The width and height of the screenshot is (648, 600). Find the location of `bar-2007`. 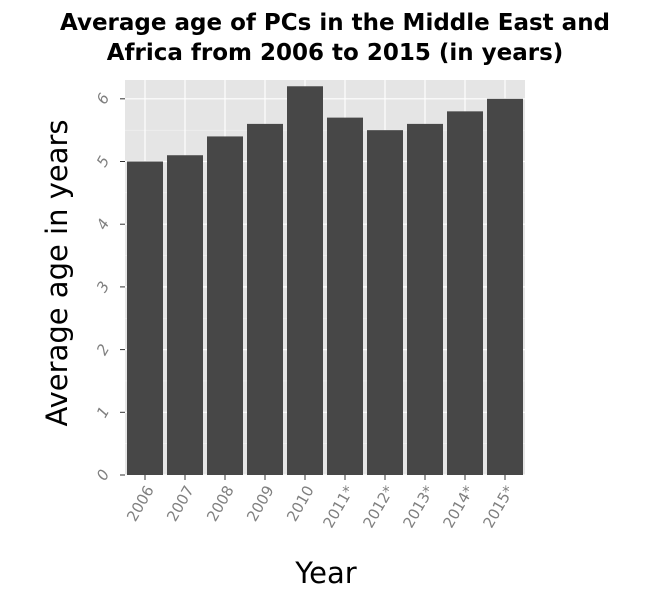

bar-2007 is located at coordinates (185, 315).